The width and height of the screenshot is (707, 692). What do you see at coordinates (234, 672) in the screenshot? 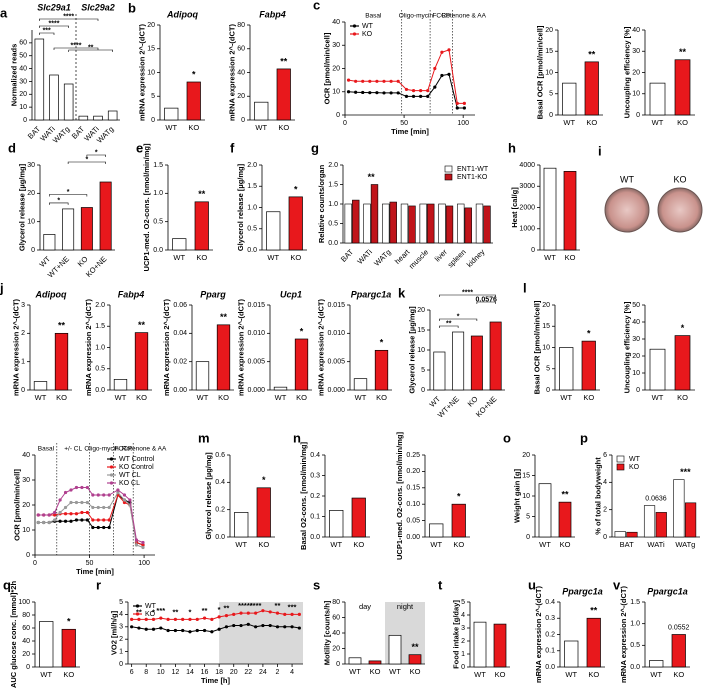
I see `x-tick-label: 20` at bounding box center [234, 672].